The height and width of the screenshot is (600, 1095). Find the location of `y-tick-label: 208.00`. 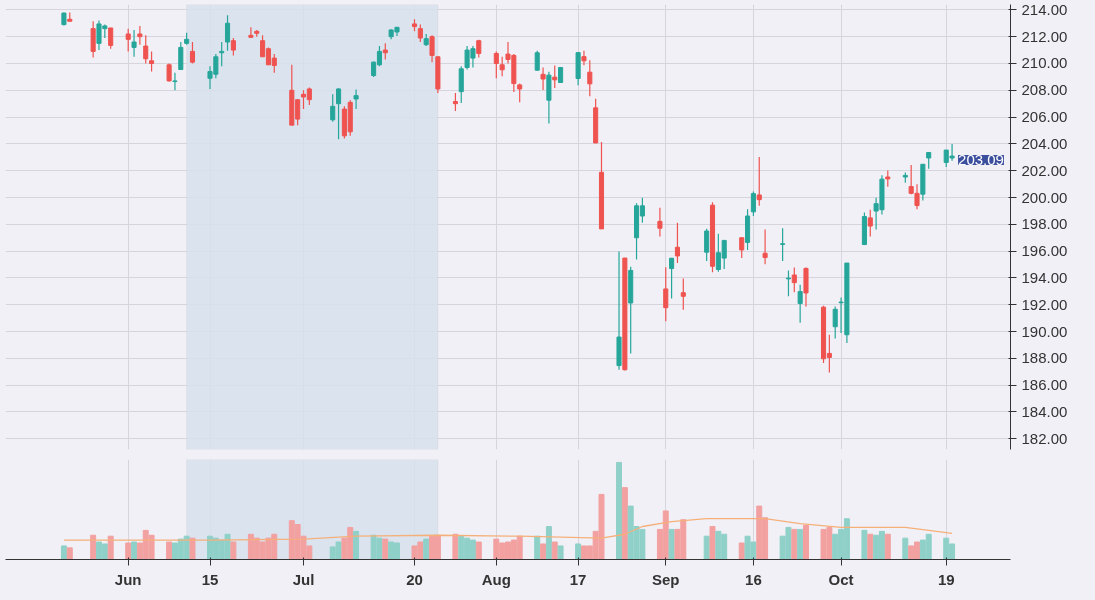

y-tick-label: 208.00 is located at coordinates (1044, 90).